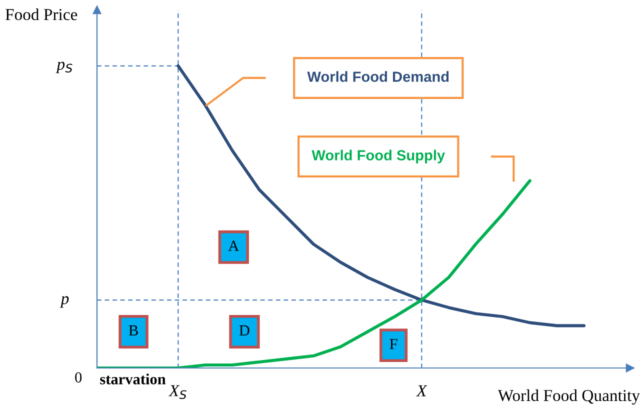 The image size is (643, 411). Describe the element at coordinates (379, 157) in the screenshot. I see `text: World Food Supply` at that location.